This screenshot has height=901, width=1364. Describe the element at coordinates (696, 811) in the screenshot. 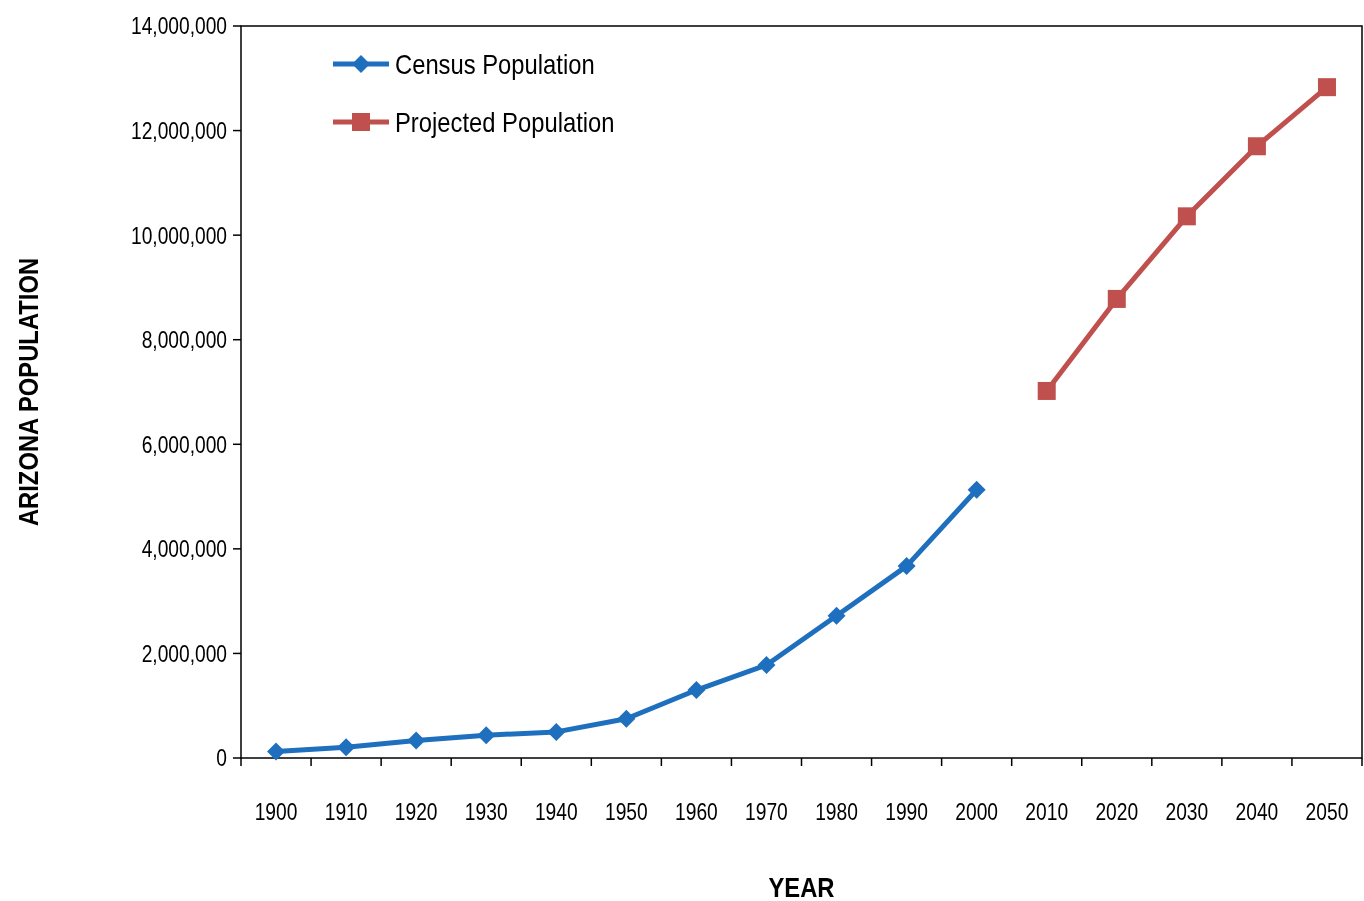

I see `x-tick-label: 1960` at that location.